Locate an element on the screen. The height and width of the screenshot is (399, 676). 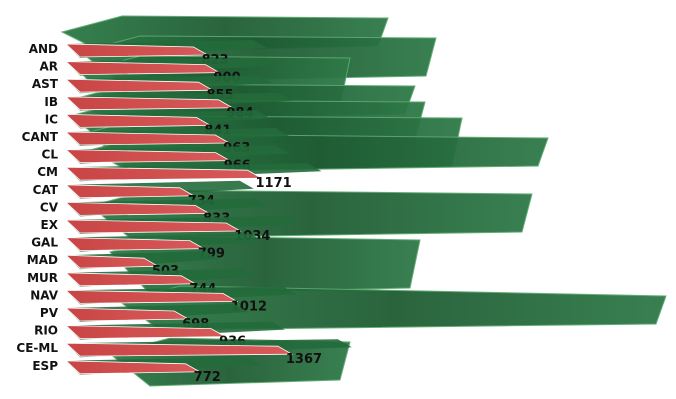
category-label: IC is located at coordinates (51, 119).